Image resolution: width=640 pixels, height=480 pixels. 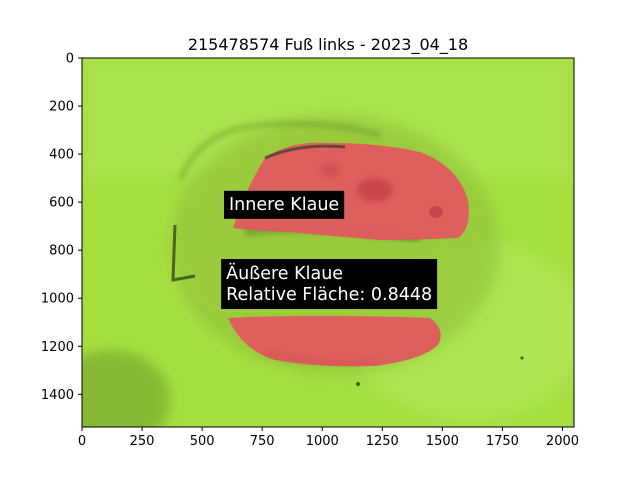 I want to click on annotation-text: Innere Klaue, so click(x=284, y=205).